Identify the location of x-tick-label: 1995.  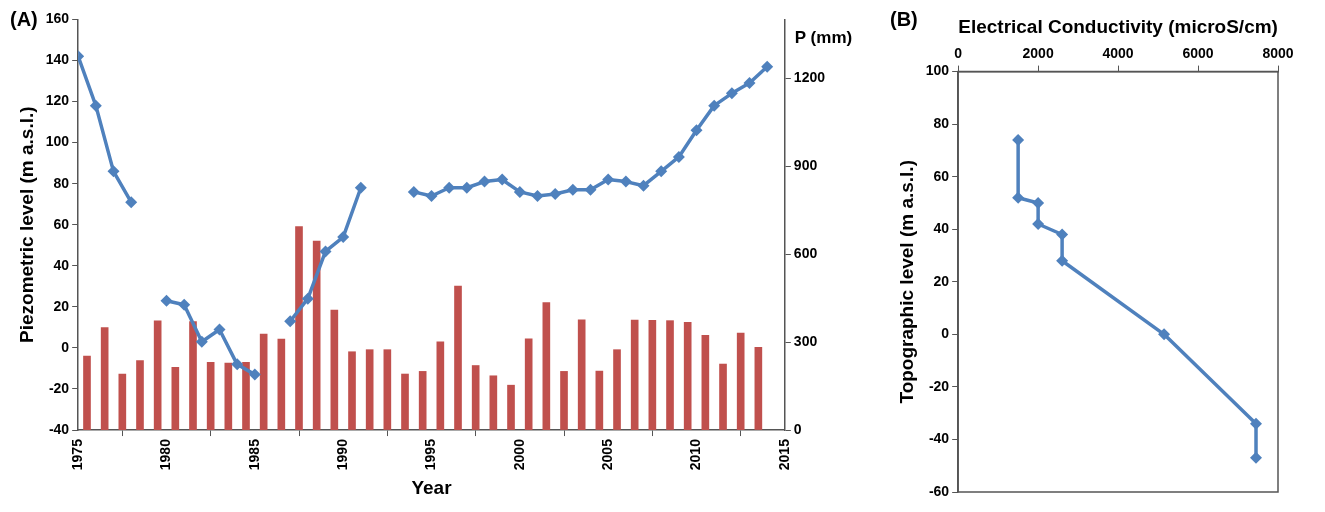
(430, 454).